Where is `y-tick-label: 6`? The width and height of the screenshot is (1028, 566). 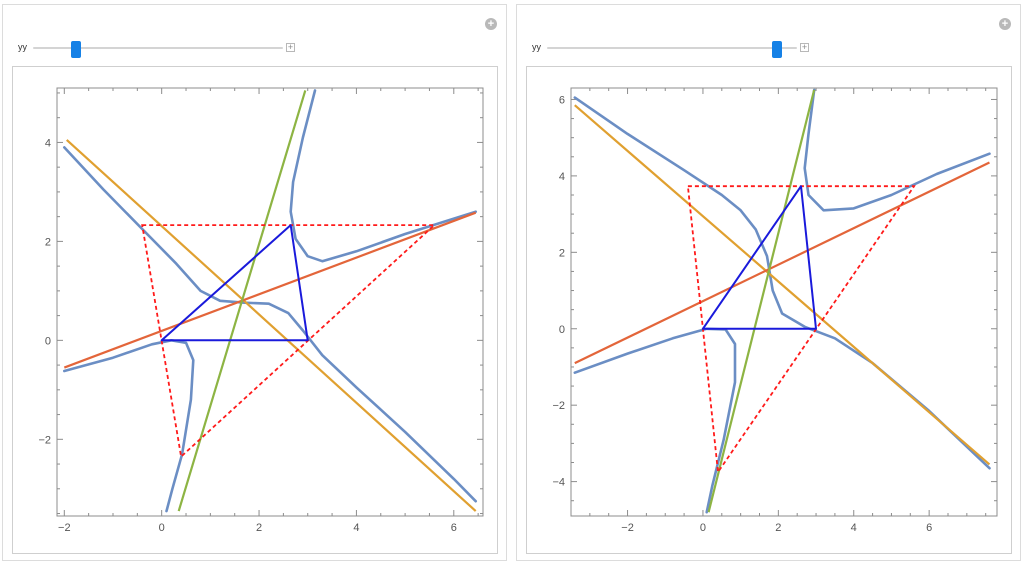 y-tick-label: 6 is located at coordinates (562, 100).